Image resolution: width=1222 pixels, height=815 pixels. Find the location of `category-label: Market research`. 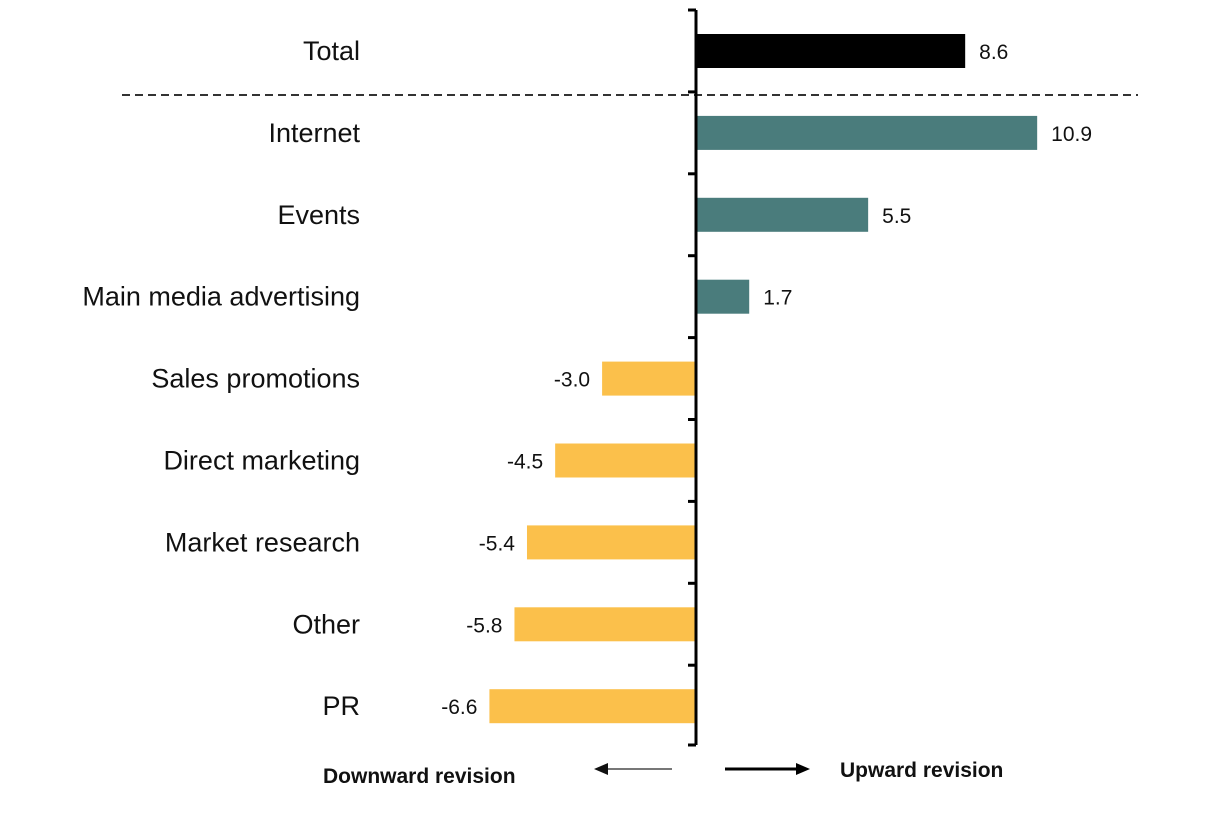

category-label: Market research is located at coordinates (262, 542).